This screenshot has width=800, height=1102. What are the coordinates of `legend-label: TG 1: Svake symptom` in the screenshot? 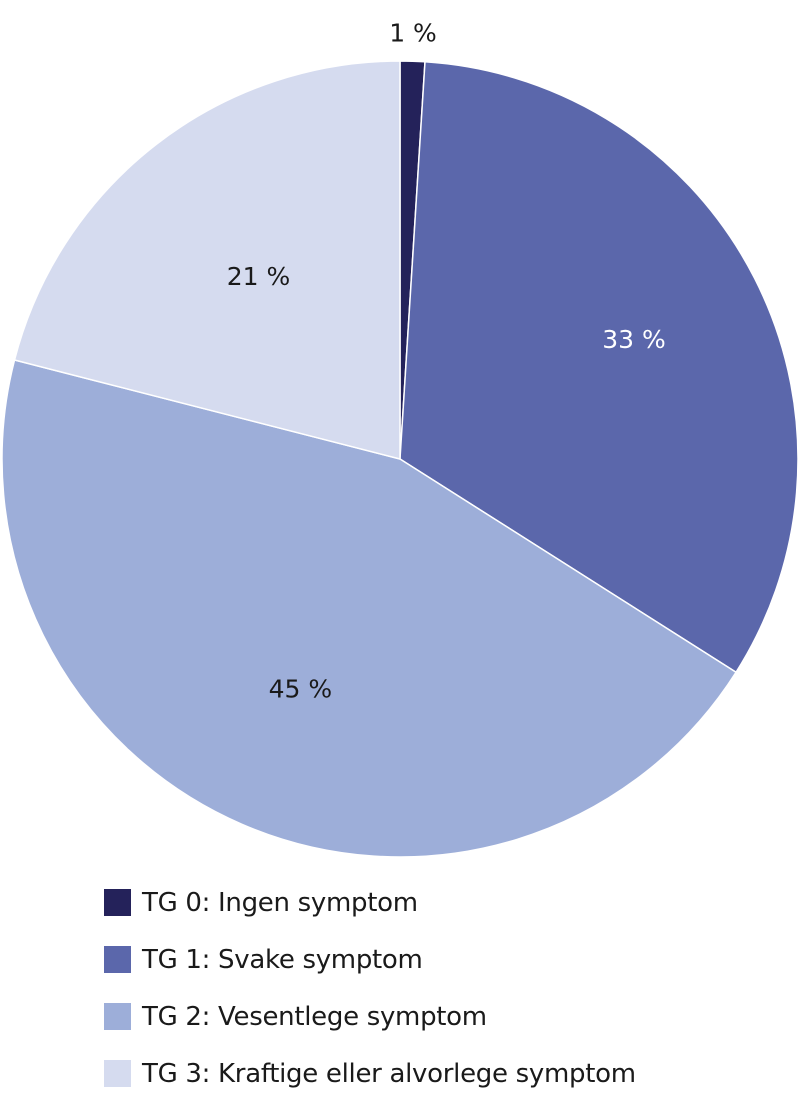 It's located at (282, 959).